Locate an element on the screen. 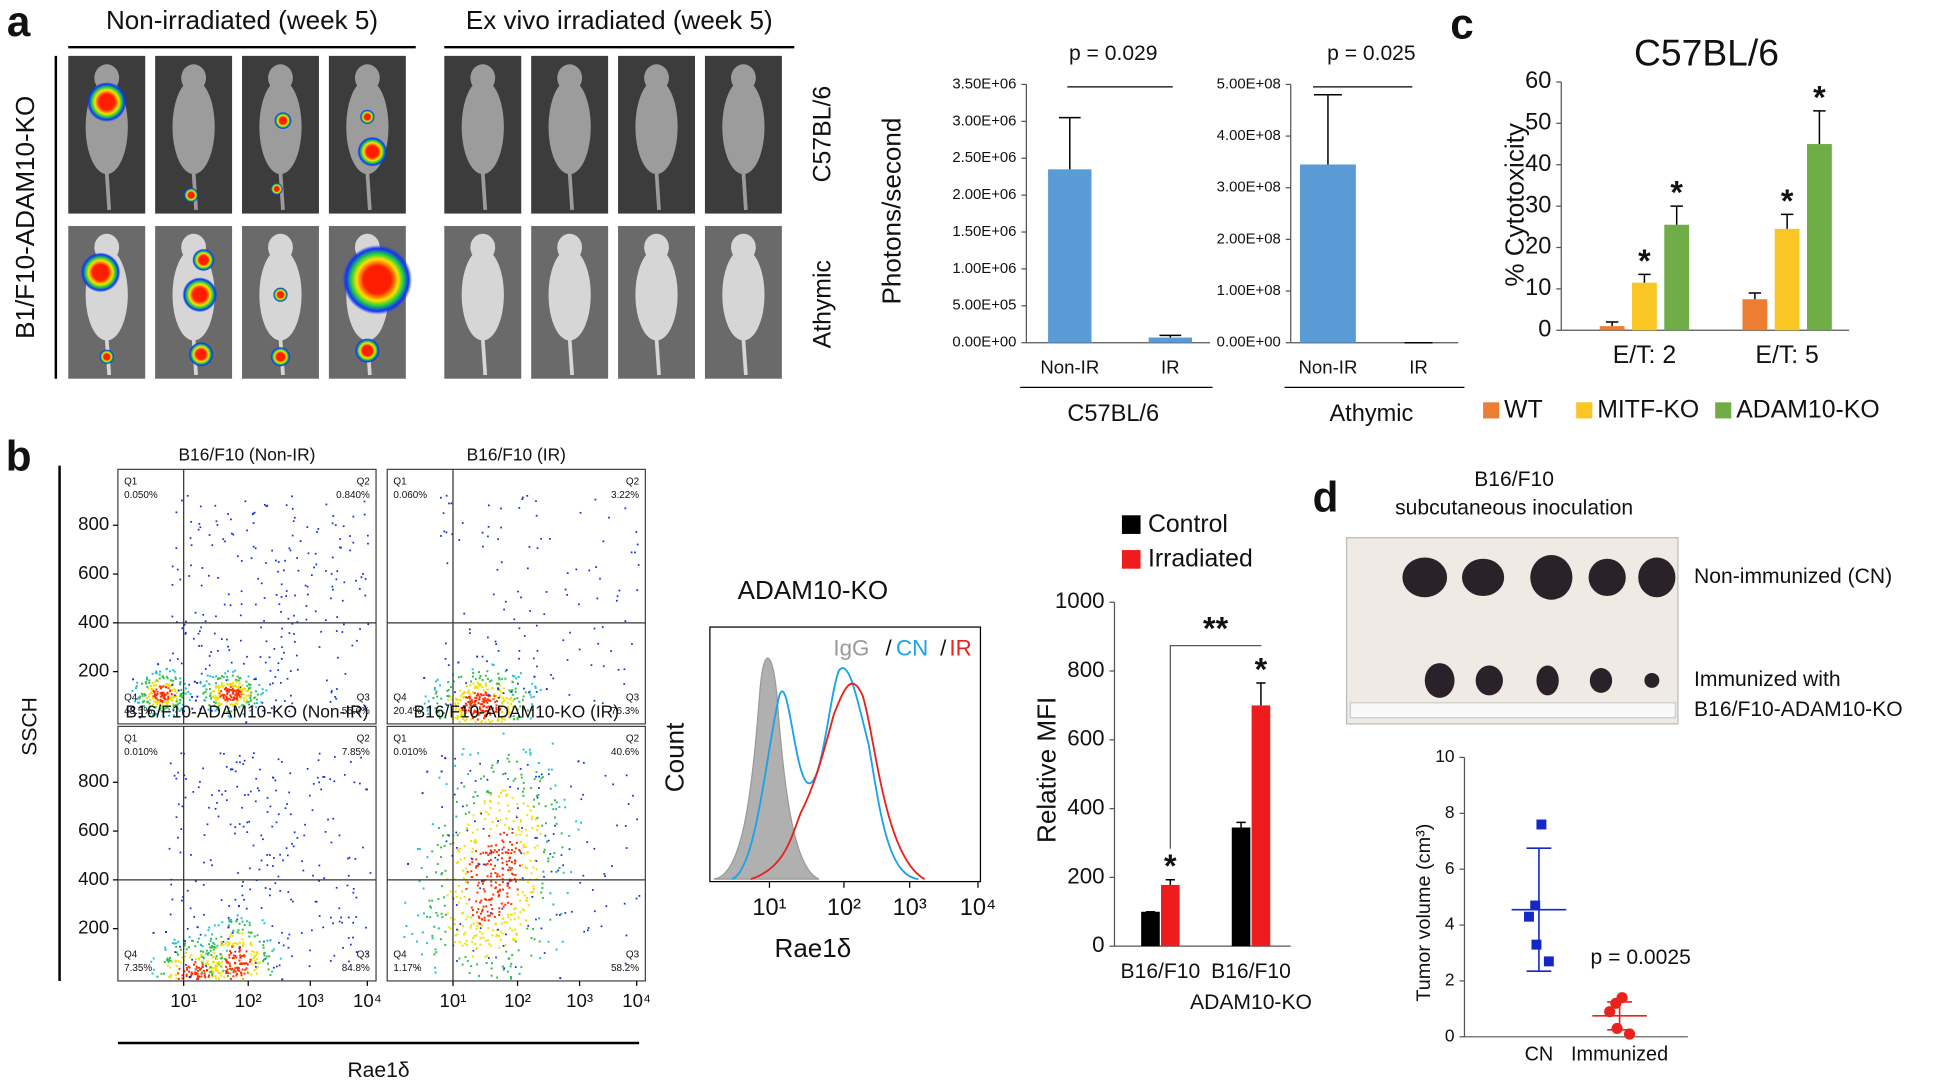 The width and height of the screenshot is (1946, 1084). flow-plot is located at coordinates (516, 596).